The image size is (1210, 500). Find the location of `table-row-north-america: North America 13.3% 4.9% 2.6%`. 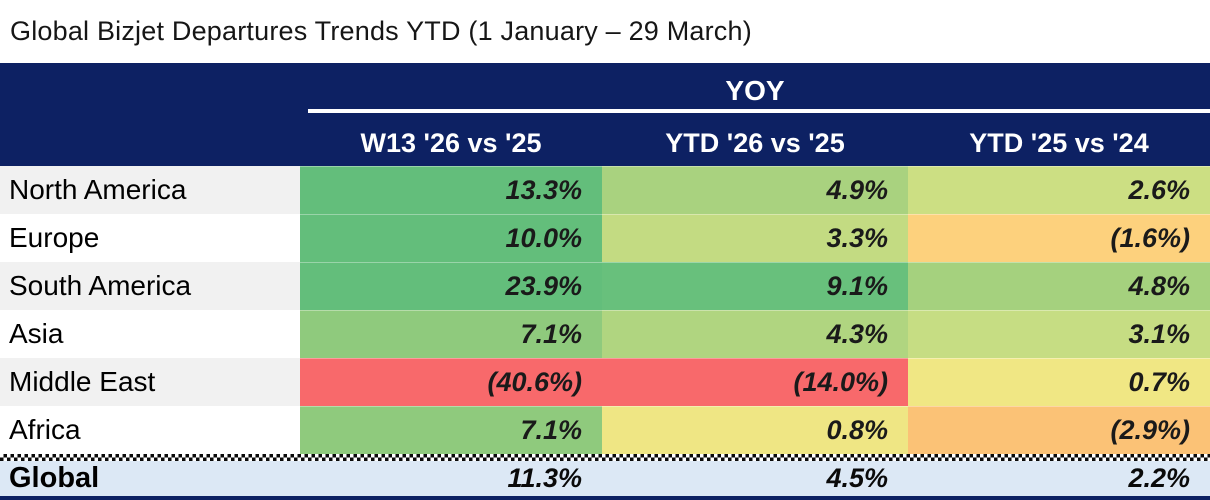

table-row-north-america: North America 13.3% 4.9% 2.6% is located at coordinates (605, 190).